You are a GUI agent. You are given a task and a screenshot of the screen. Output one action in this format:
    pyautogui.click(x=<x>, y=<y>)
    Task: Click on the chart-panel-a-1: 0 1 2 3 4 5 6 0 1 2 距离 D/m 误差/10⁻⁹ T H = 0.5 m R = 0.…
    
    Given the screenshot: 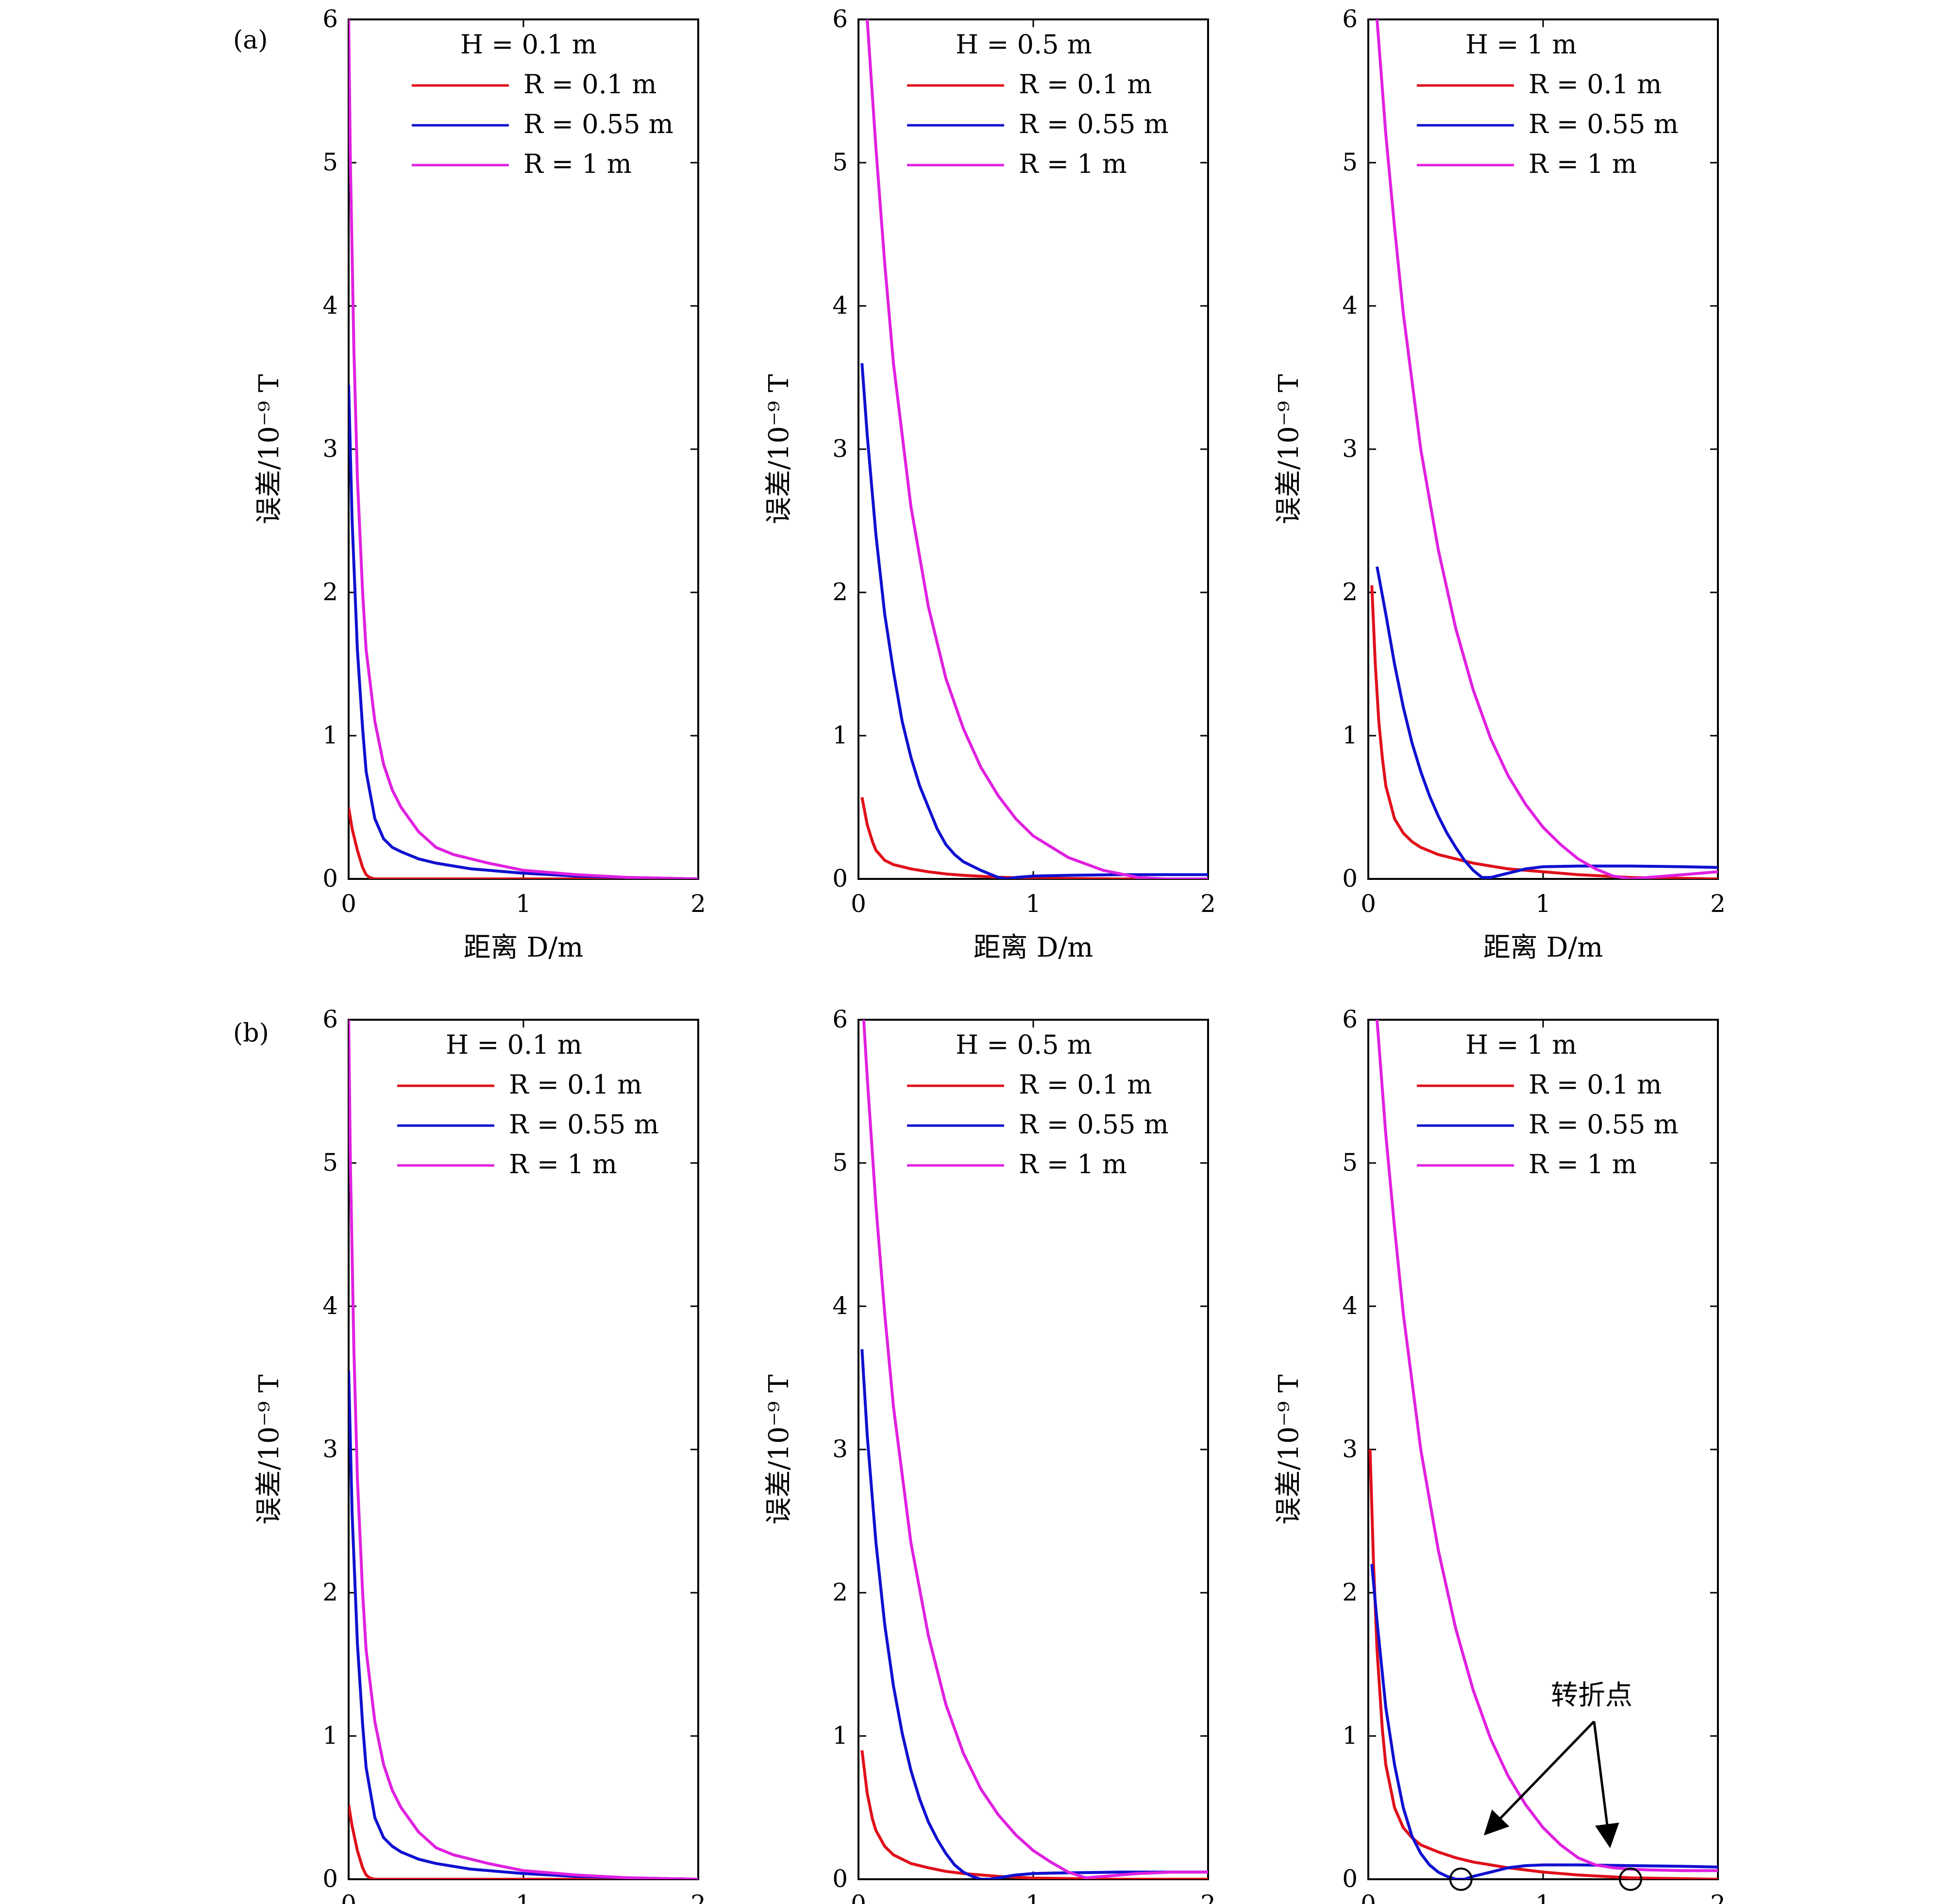 What is the action you would take?
    pyautogui.click(x=990, y=484)
    